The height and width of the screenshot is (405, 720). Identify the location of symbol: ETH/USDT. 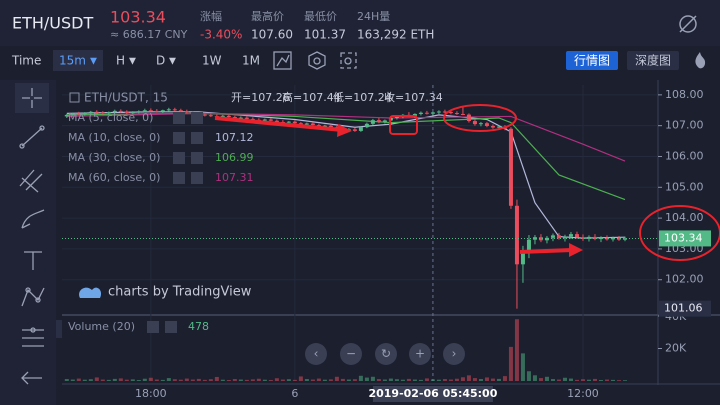
(52, 23).